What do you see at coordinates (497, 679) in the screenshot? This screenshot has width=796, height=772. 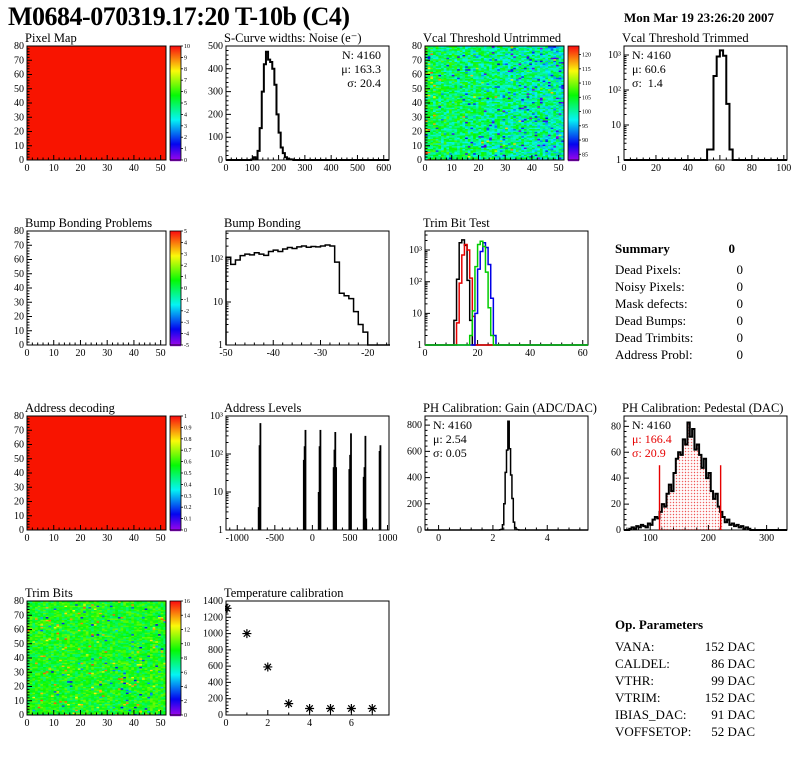 I see `panel-empty` at bounding box center [497, 679].